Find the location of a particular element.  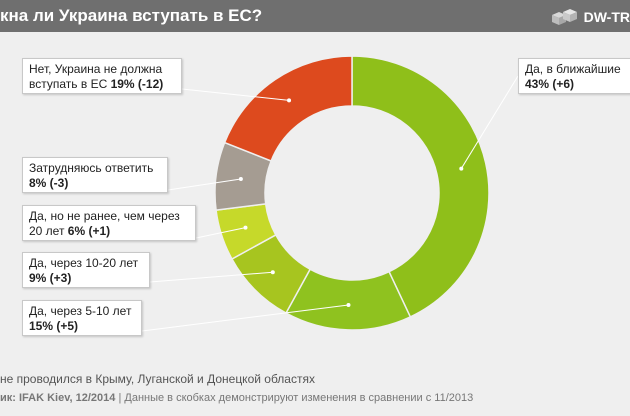

label-eu-10-20: Да, через 10-20 лет 9% (+3) is located at coordinates (86, 270).